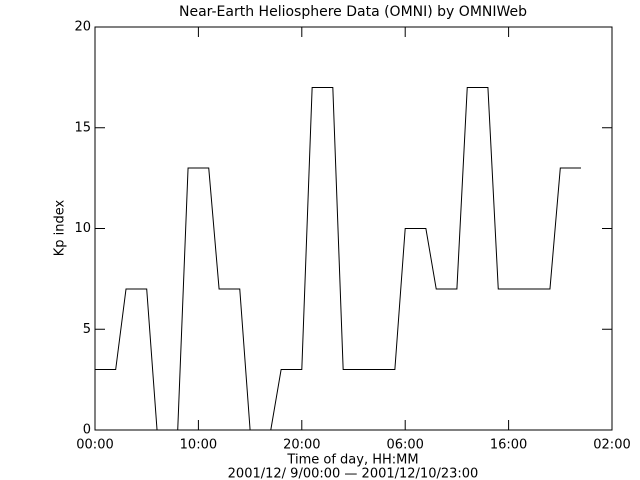 Image resolution: width=640 pixels, height=480 pixels. What do you see at coordinates (82, 228) in the screenshot?
I see `y-tick-label: 10` at bounding box center [82, 228].